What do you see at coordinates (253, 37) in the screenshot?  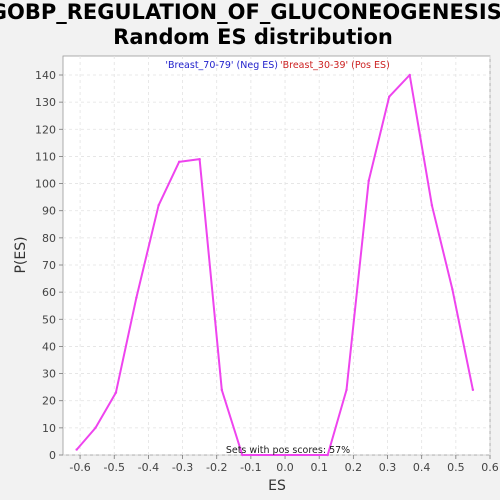 I see `chart-title-line2: Random ES distribution` at bounding box center [253, 37].